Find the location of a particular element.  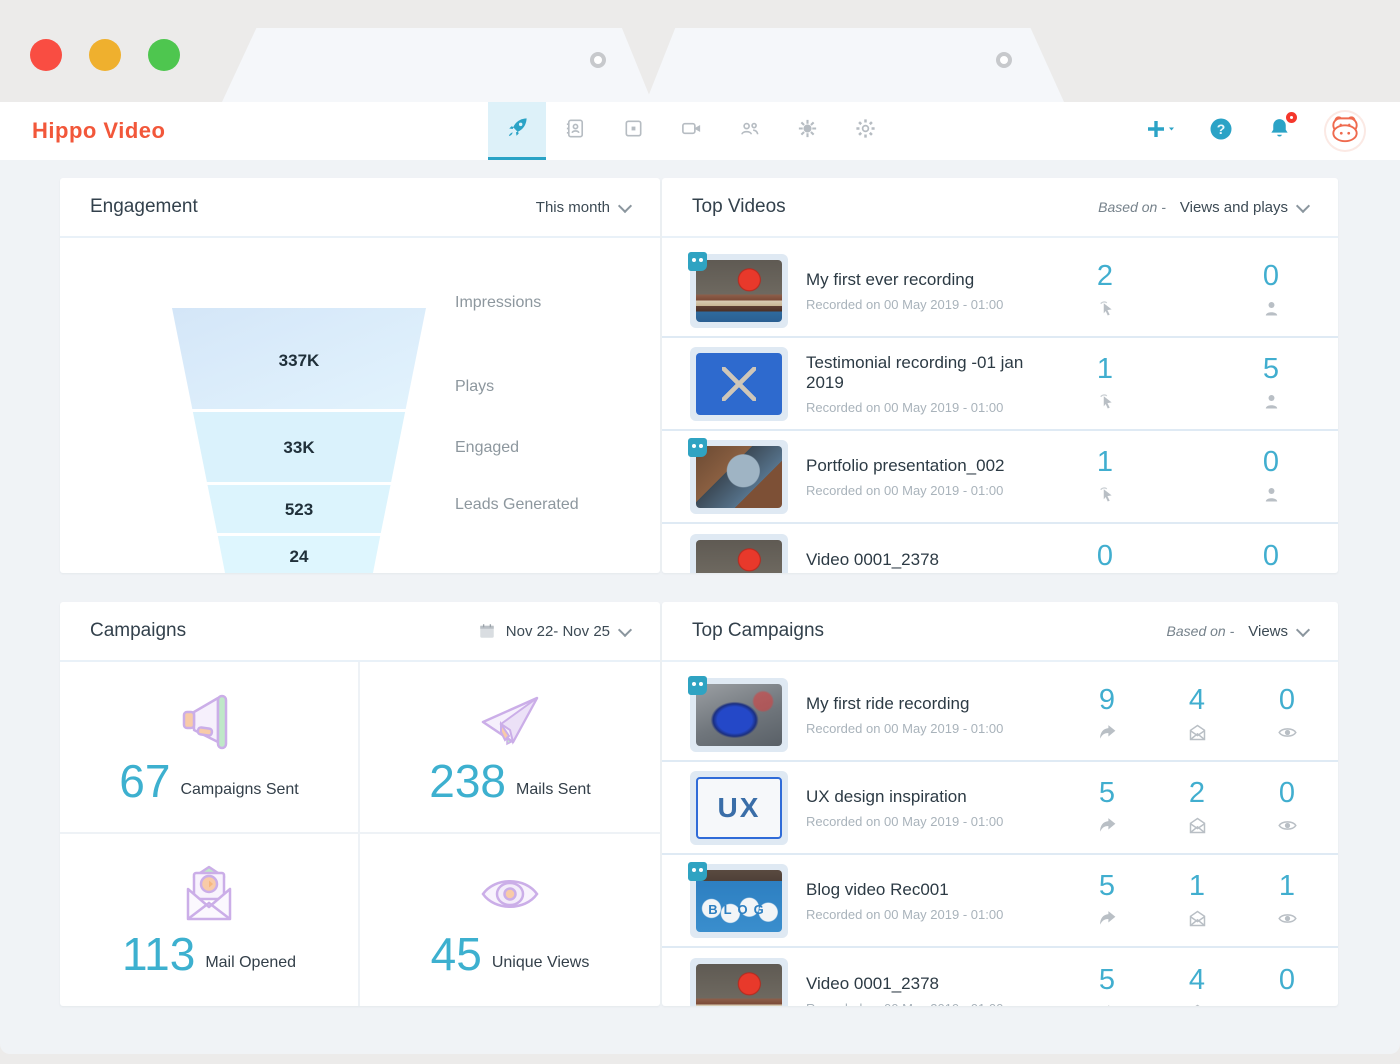

browser-chrome is located at coordinates (700, 51).